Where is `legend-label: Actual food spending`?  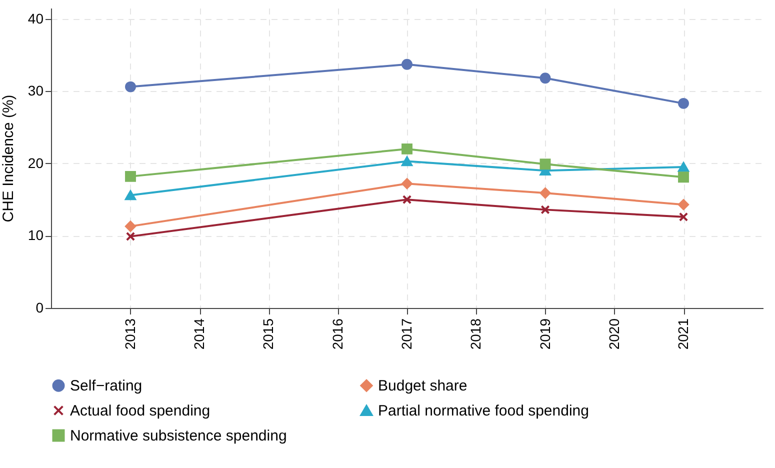
legend-label: Actual food spending is located at coordinates (140, 411).